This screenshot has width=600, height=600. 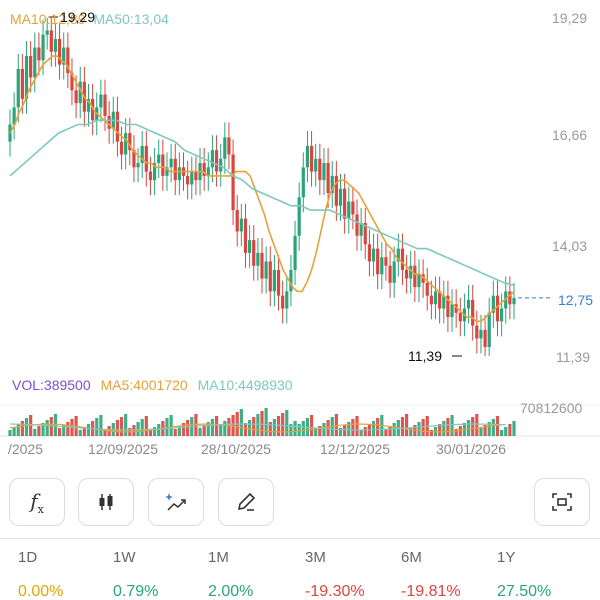 What do you see at coordinates (411, 557) in the screenshot?
I see `period-label: 6M` at bounding box center [411, 557].